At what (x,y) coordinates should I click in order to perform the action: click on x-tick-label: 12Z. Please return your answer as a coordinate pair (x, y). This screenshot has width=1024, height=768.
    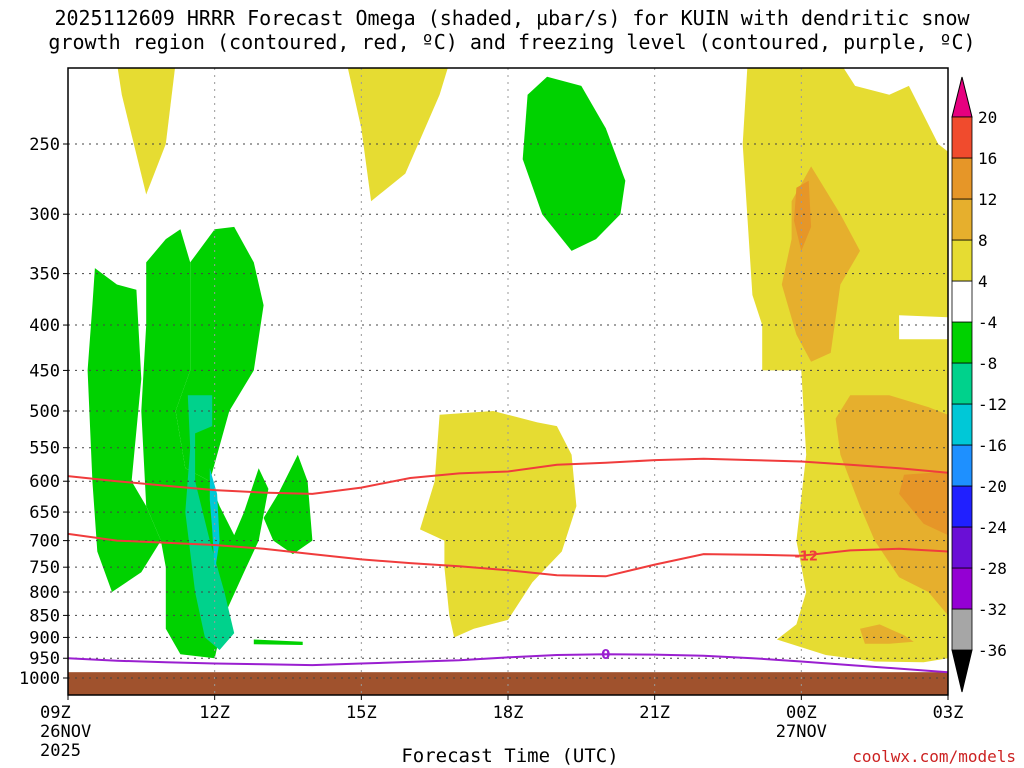
    Looking at the image, I should click on (214, 713).